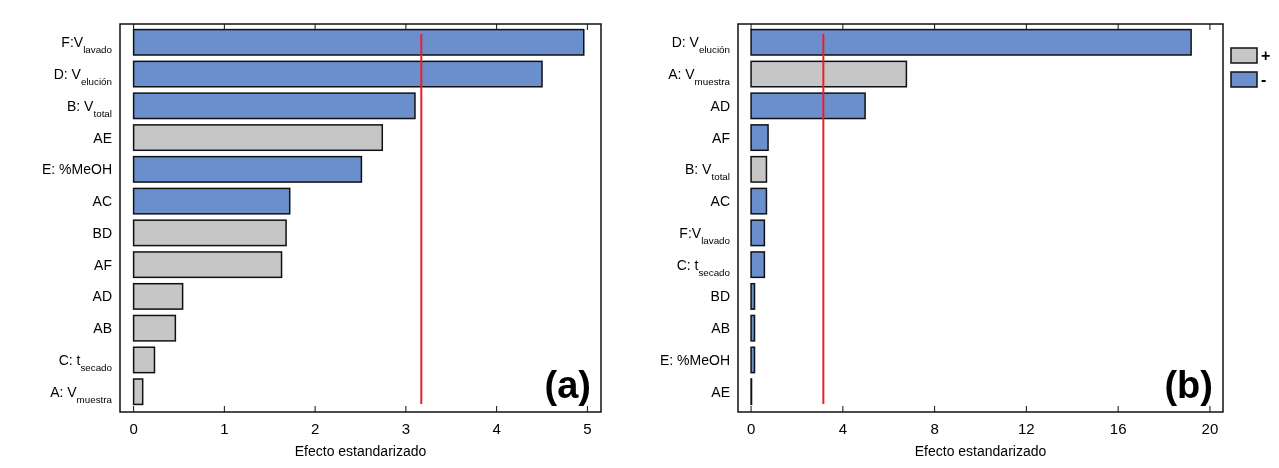 This screenshot has height=468, width=1279. What do you see at coordinates (1026, 428) in the screenshot?
I see `x-tick-label: 12` at bounding box center [1026, 428].